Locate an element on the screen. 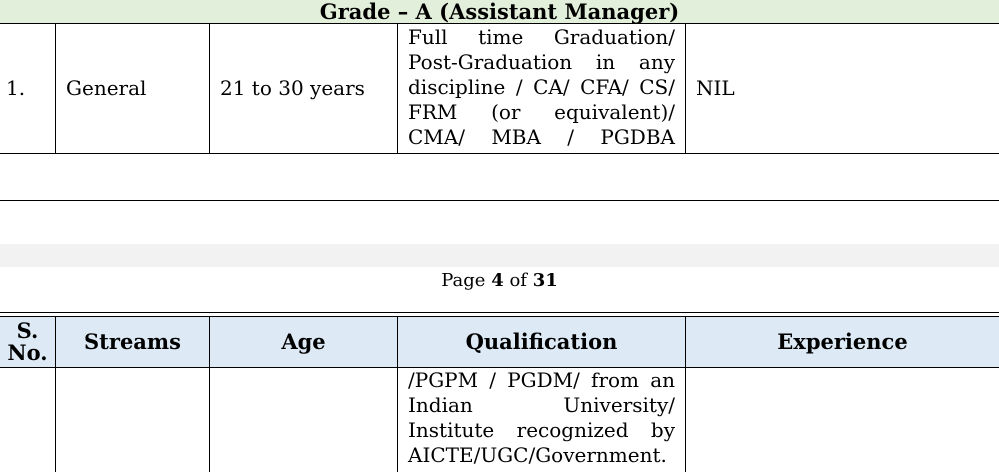  row1-qual-line: Post-Graduation in any is located at coordinates (541, 62).